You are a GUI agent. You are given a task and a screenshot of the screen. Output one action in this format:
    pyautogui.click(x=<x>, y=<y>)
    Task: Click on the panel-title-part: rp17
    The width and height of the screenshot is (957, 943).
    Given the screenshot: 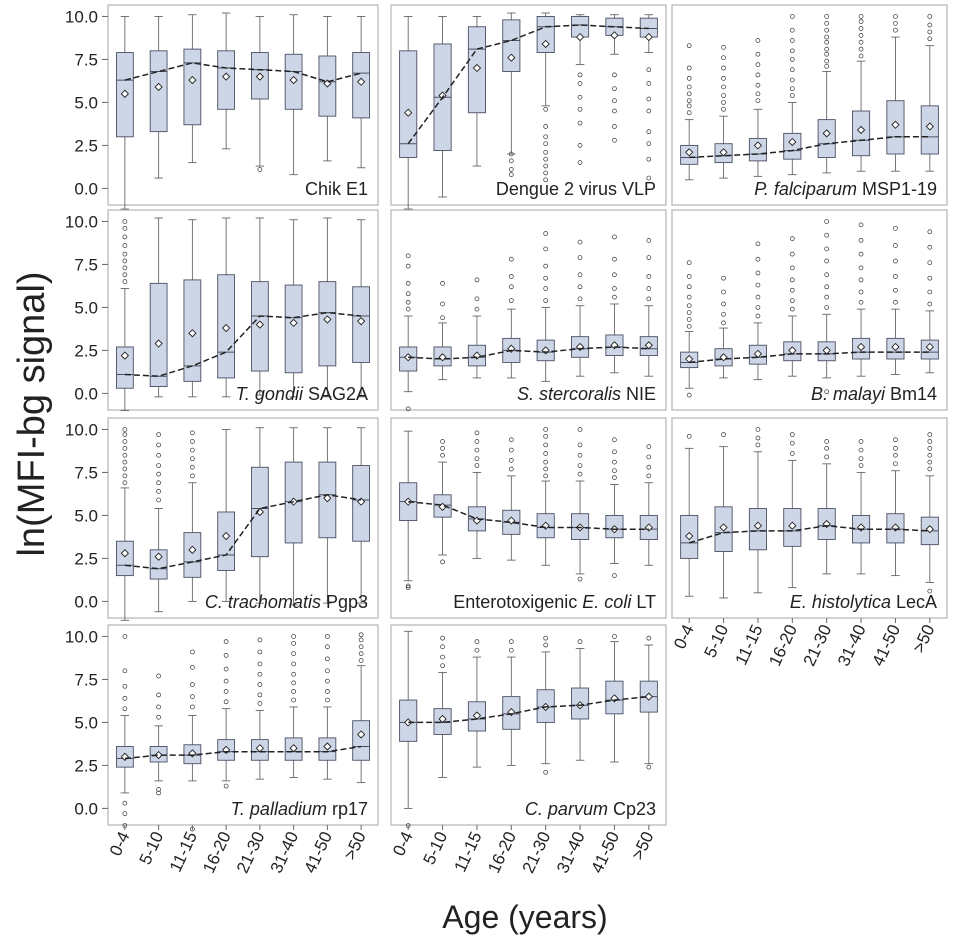 What is the action you would take?
    pyautogui.click(x=347, y=809)
    